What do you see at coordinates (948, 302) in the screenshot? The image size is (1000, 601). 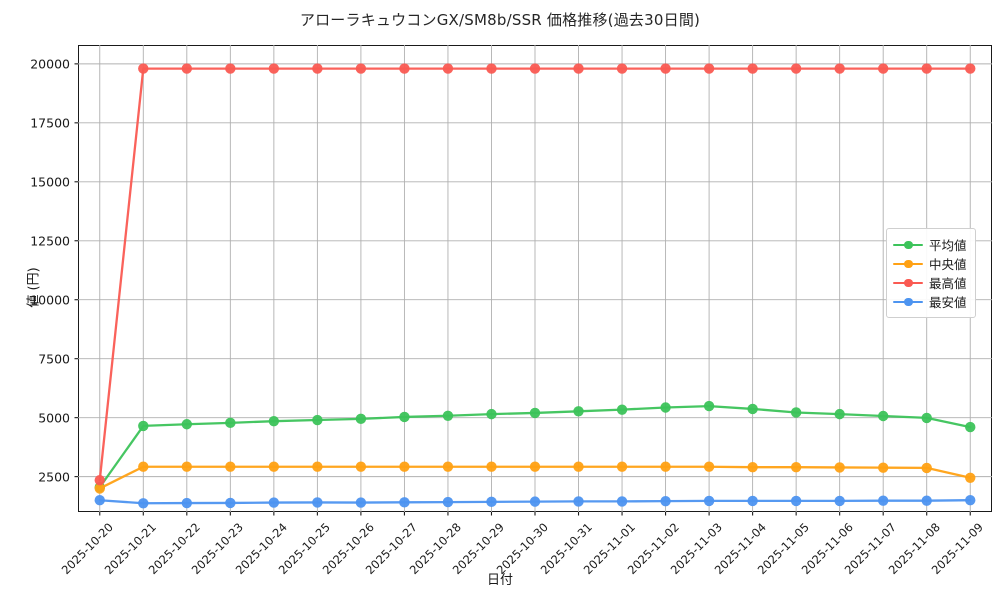 I see `legend-label: 最安値` at bounding box center [948, 302].